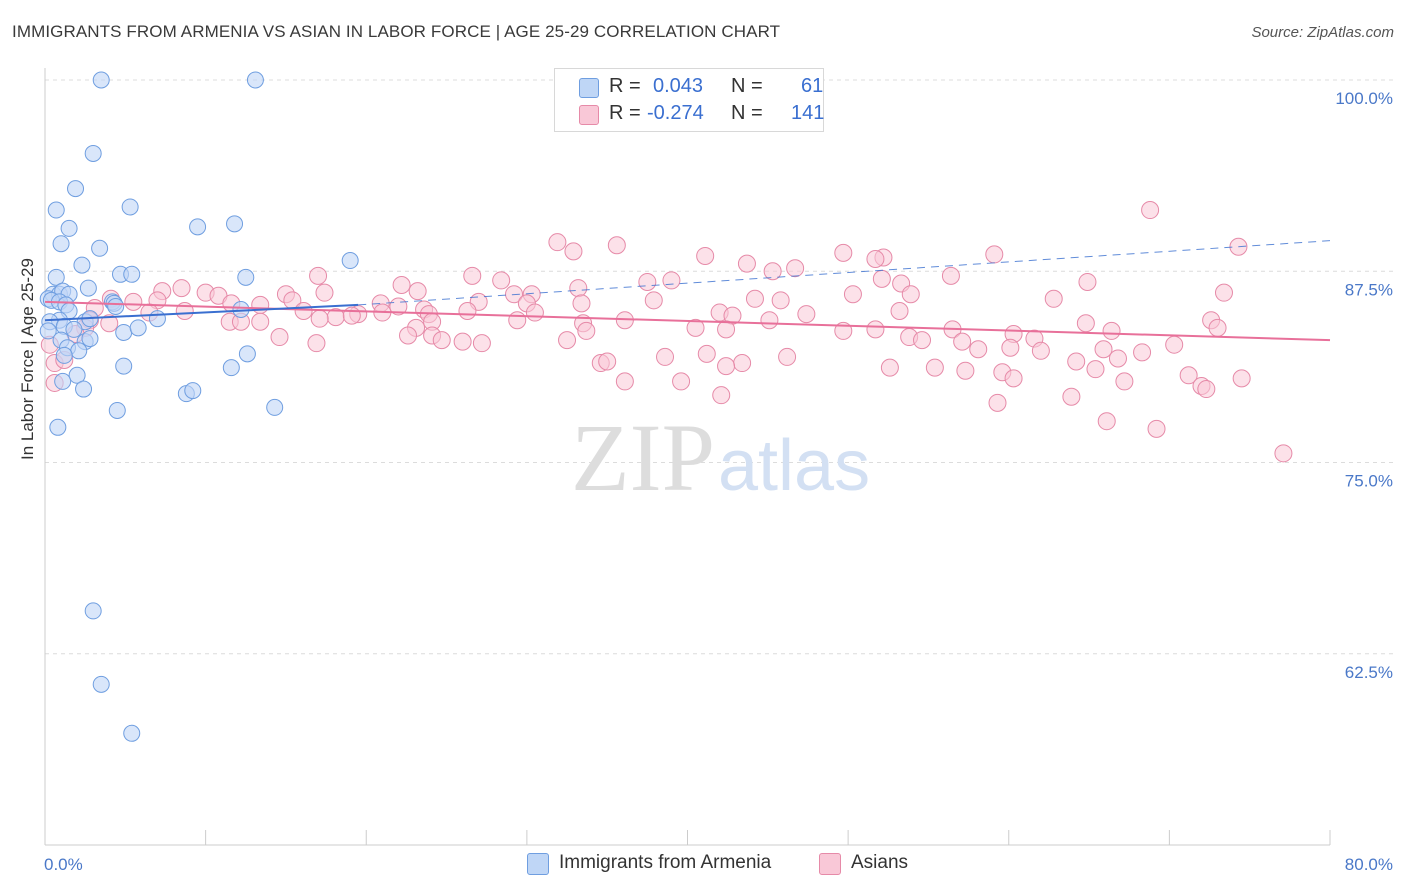 This screenshot has height=892, width=1406. I want to click on watermark: ZIP atlas, so click(720, 457).